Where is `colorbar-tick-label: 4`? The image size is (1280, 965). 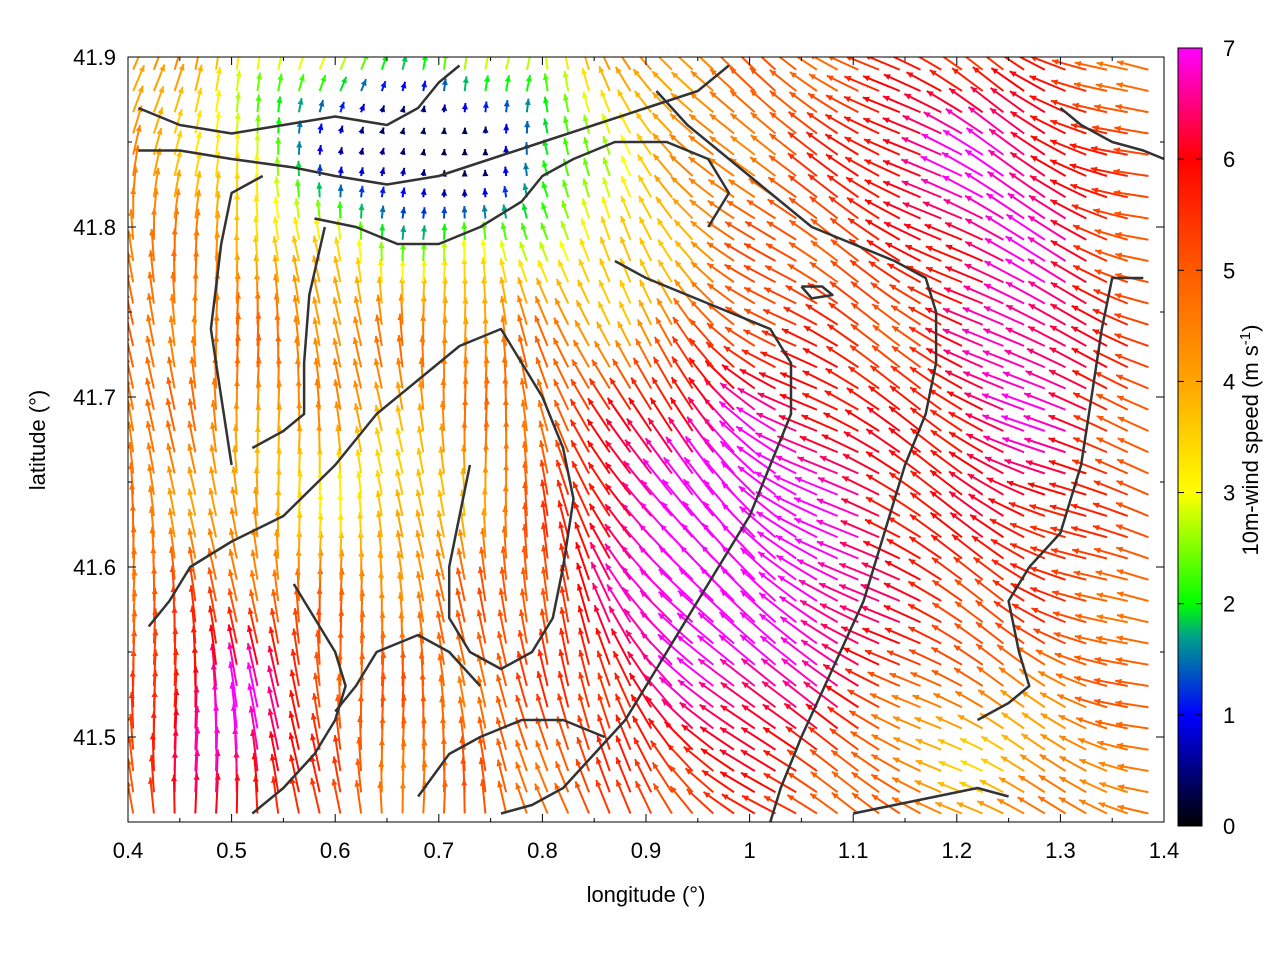
colorbar-tick-label: 4 is located at coordinates (1229, 381).